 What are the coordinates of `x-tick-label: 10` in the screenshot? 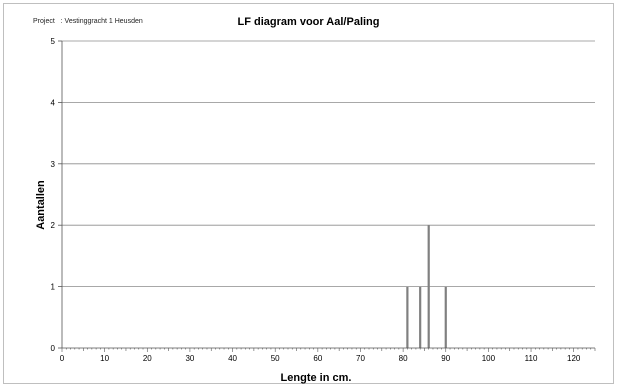 It's located at (104, 358).